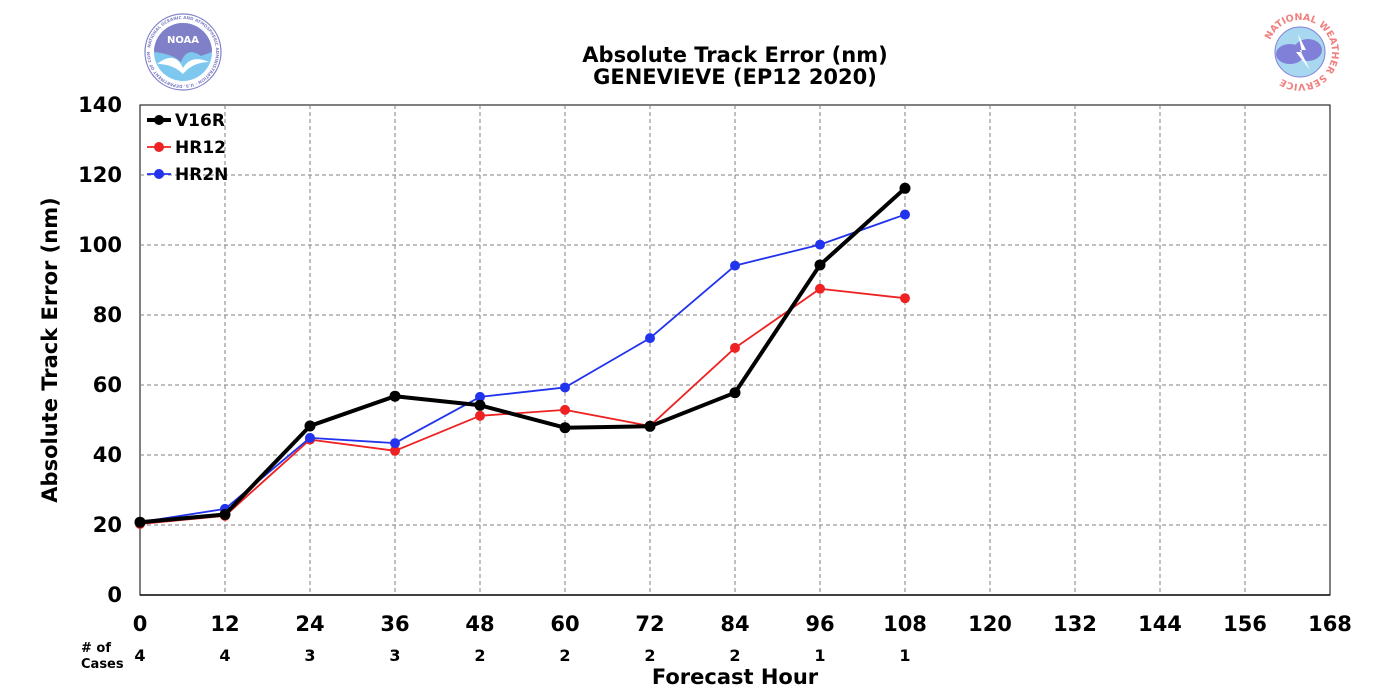 The height and width of the screenshot is (700, 1400). I want to click on legend-item-hr12: HR12, so click(186, 148).